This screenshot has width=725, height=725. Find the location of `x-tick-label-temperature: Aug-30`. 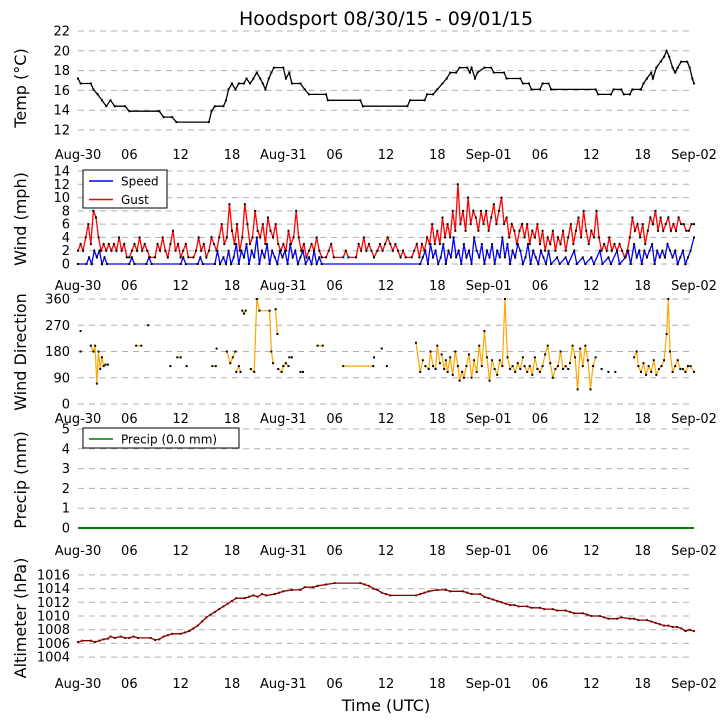

x-tick-label-temperature: Aug-30 is located at coordinates (78, 155).